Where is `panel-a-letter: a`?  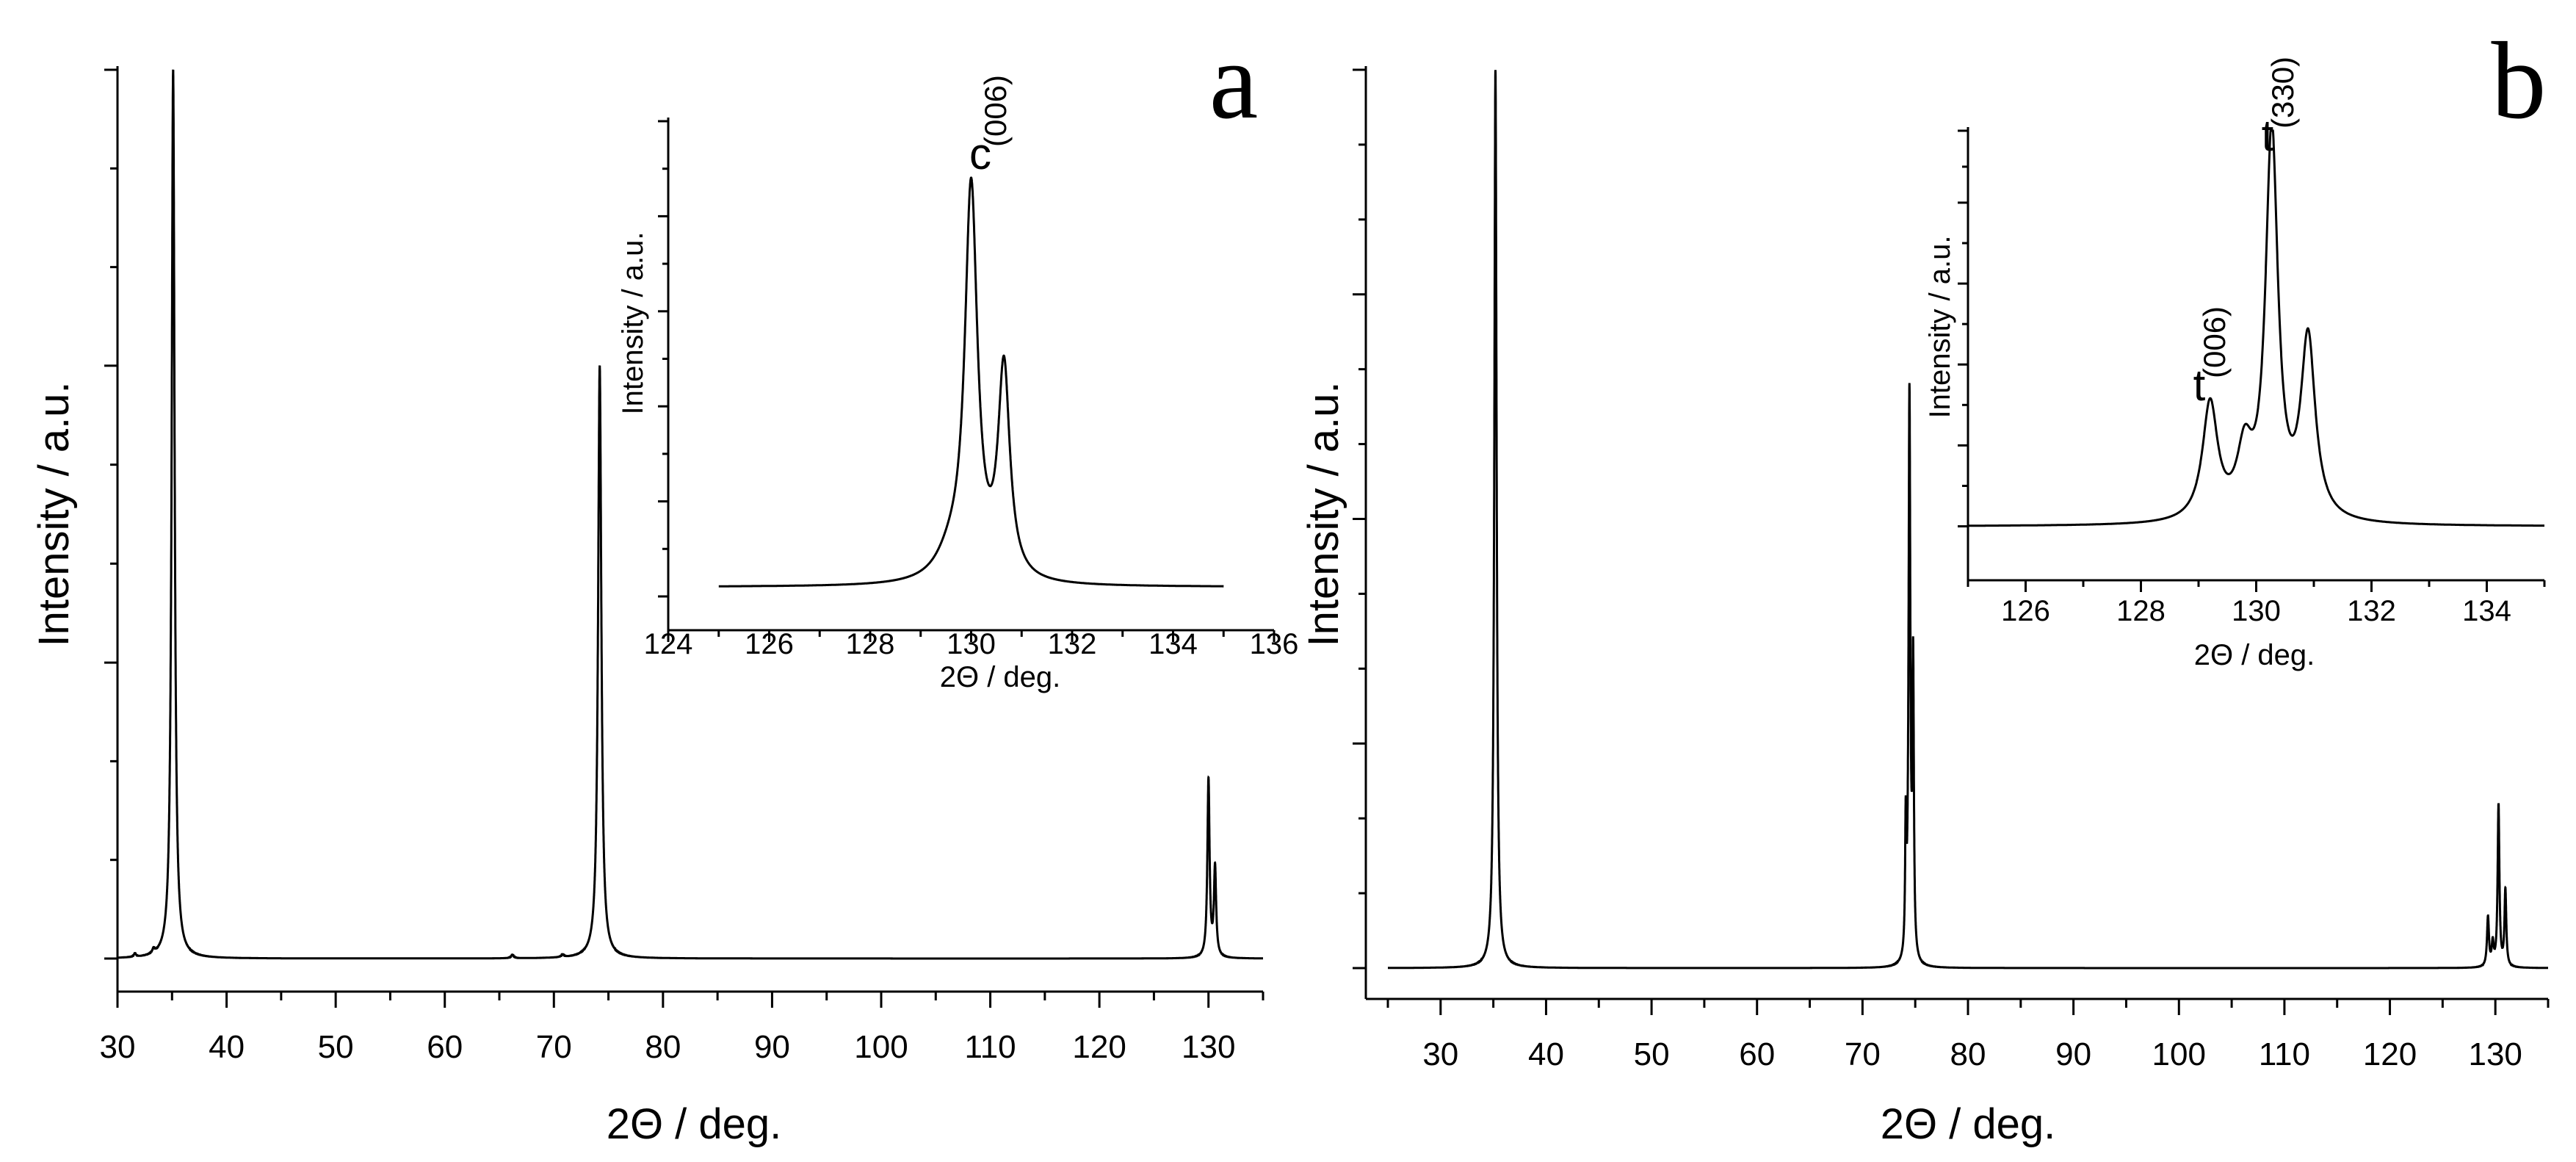
panel-a-letter: a is located at coordinates (1234, 81).